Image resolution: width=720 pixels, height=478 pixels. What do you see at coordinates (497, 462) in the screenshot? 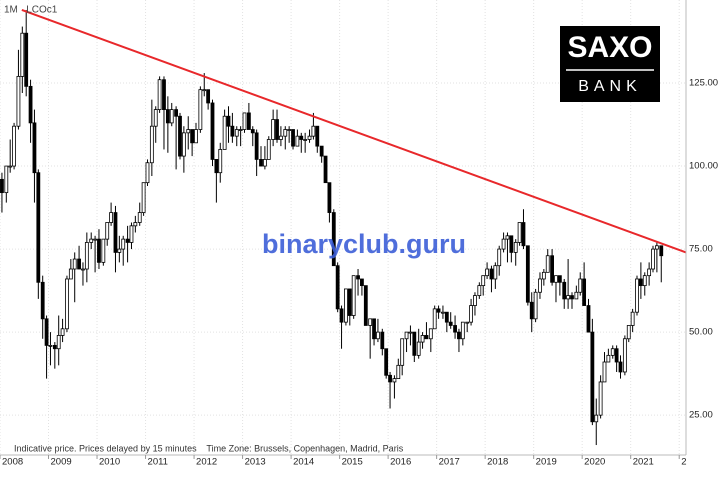
I see `x-tick-label: 2018` at bounding box center [497, 462].